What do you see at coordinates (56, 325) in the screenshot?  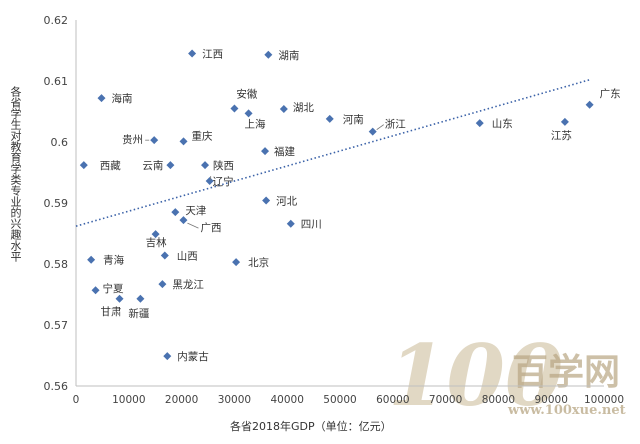 I see `y-tick-label: 0.57` at bounding box center [56, 325].